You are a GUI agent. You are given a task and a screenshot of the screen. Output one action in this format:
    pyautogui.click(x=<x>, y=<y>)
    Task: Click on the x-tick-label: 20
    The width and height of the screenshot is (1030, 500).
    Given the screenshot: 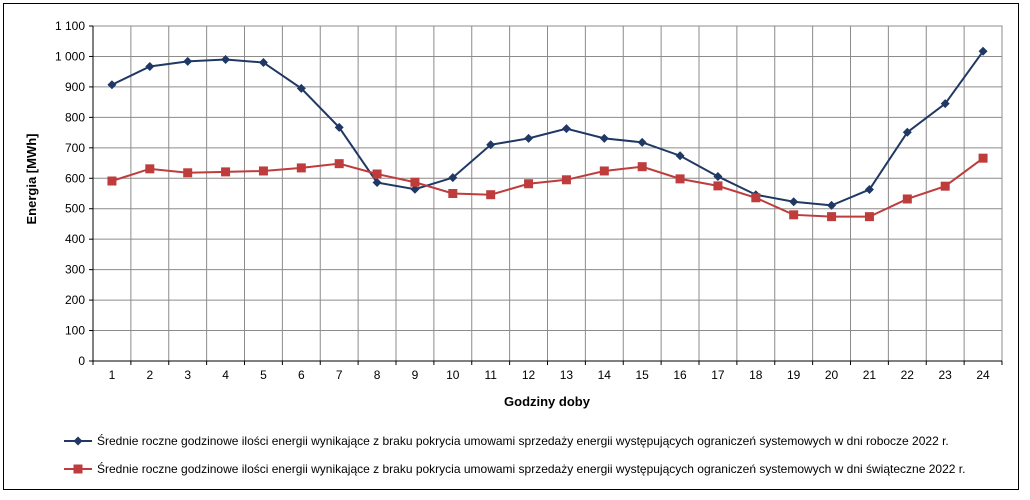 What is the action you would take?
    pyautogui.click(x=832, y=375)
    